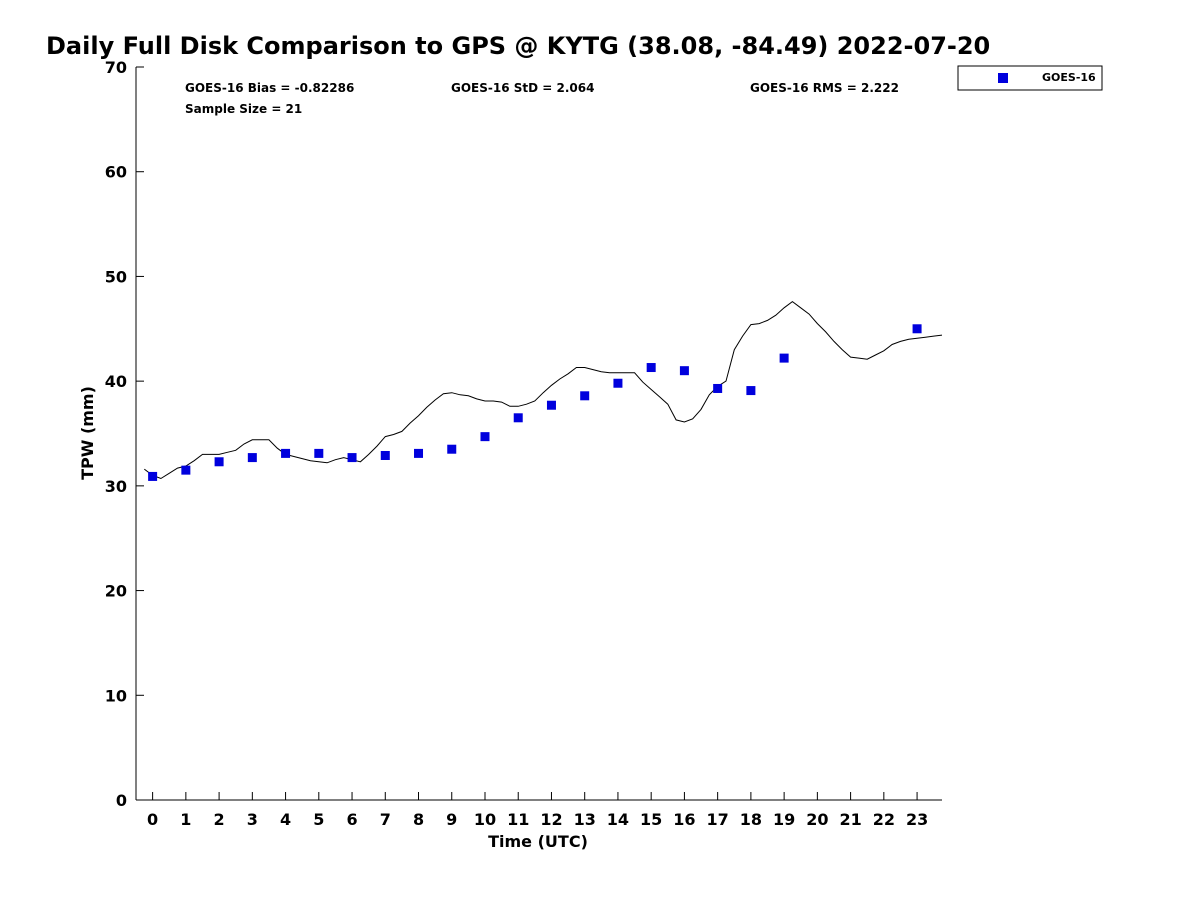 This screenshot has height=900, width=1200. What do you see at coordinates (535, 402) in the screenshot?
I see `goes16-points` at bounding box center [535, 402].